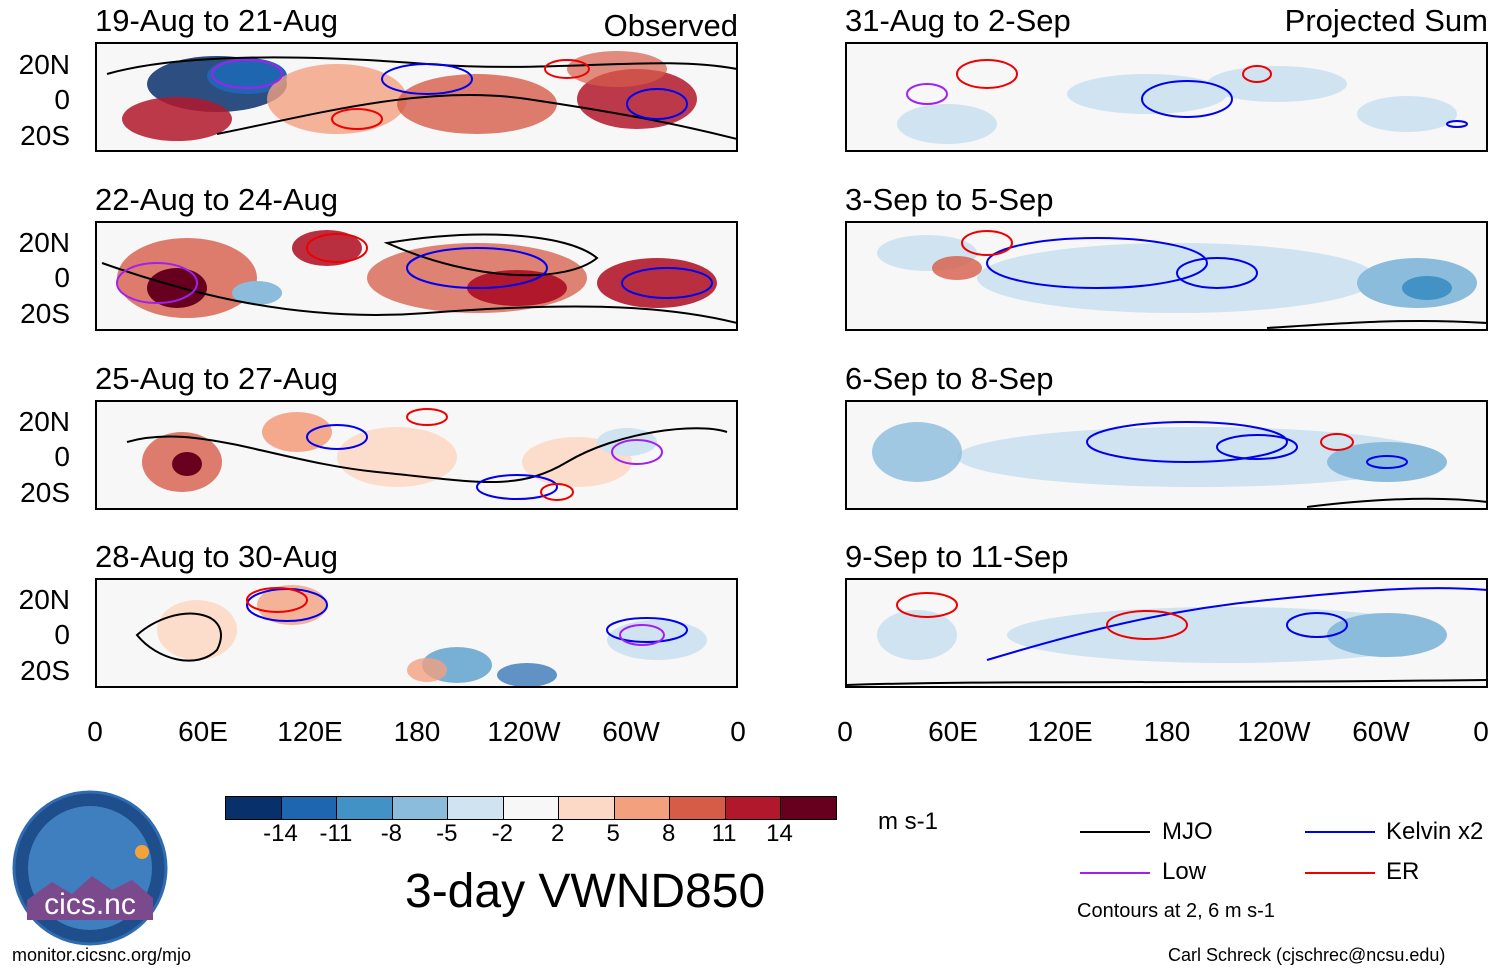  Describe the element at coordinates (336, 833) in the screenshot. I see `colorbar-tick-label: -11` at that location.